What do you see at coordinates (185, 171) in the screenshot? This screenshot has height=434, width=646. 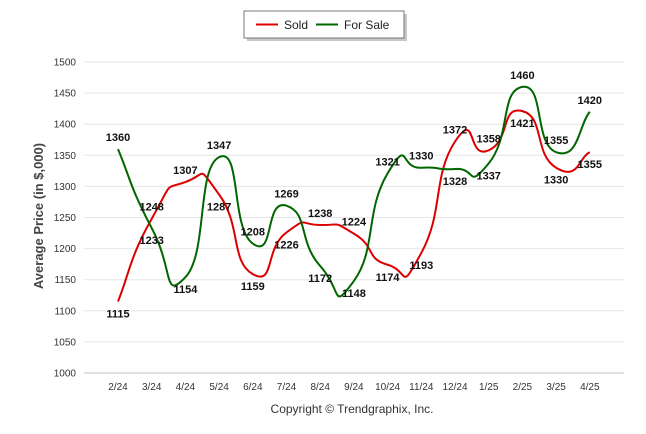 I see `data-label-sold: 1307` at bounding box center [185, 171].